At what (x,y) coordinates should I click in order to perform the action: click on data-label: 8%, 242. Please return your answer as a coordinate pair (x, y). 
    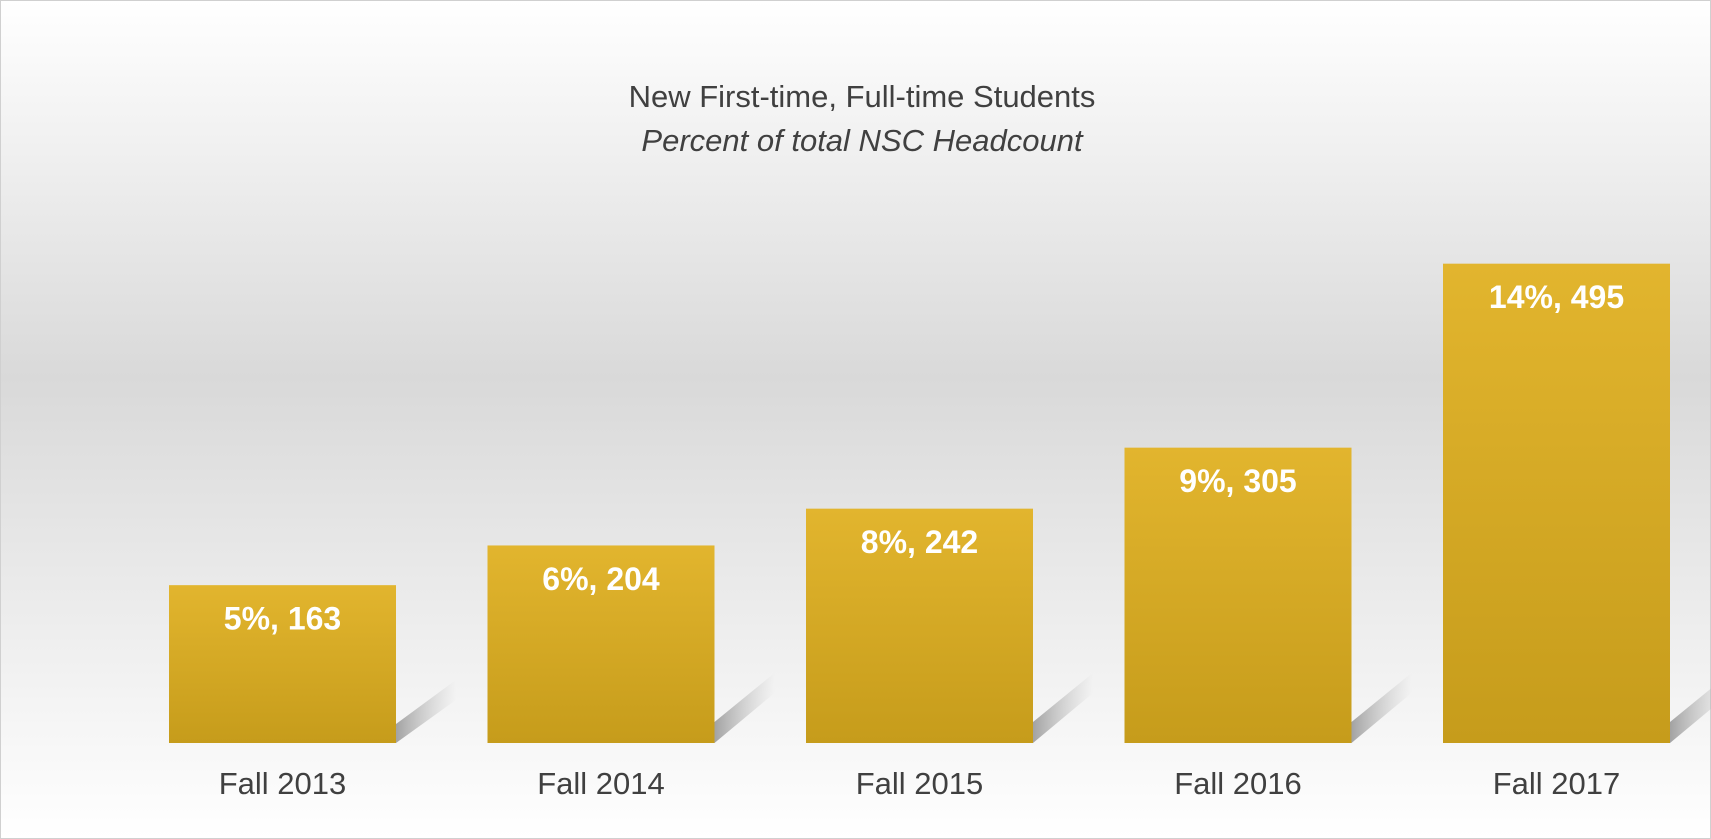
    Looking at the image, I should click on (919, 542).